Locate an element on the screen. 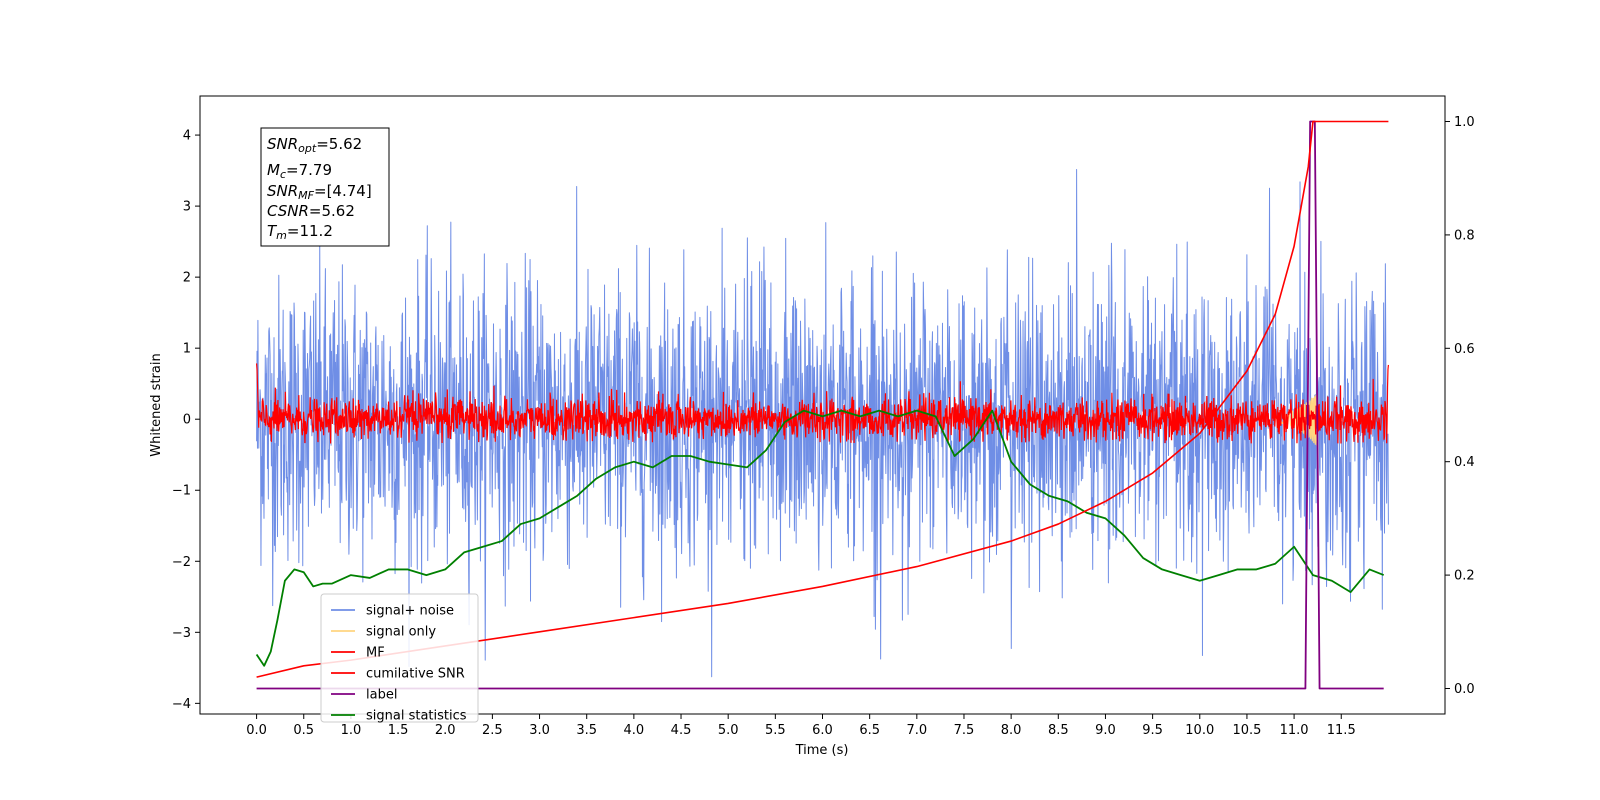  legend-label-signal-statistics: signal statistics is located at coordinates (416, 716).